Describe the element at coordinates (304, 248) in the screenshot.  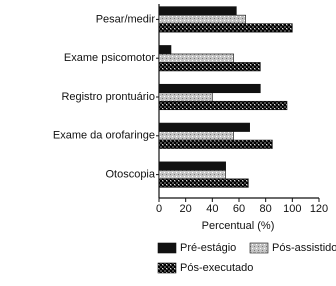
I see `legend-label: Pós-assistido` at that location.